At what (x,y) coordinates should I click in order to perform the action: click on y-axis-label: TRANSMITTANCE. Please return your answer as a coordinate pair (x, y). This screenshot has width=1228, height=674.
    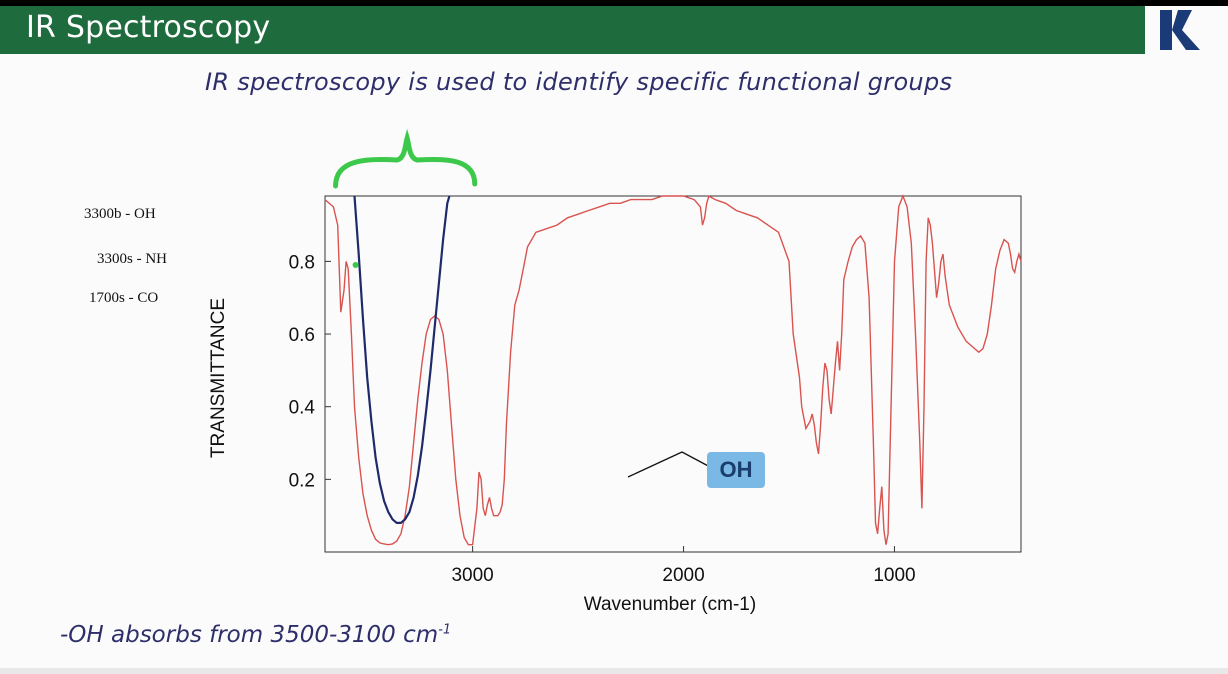
    Looking at the image, I should click on (218, 378).